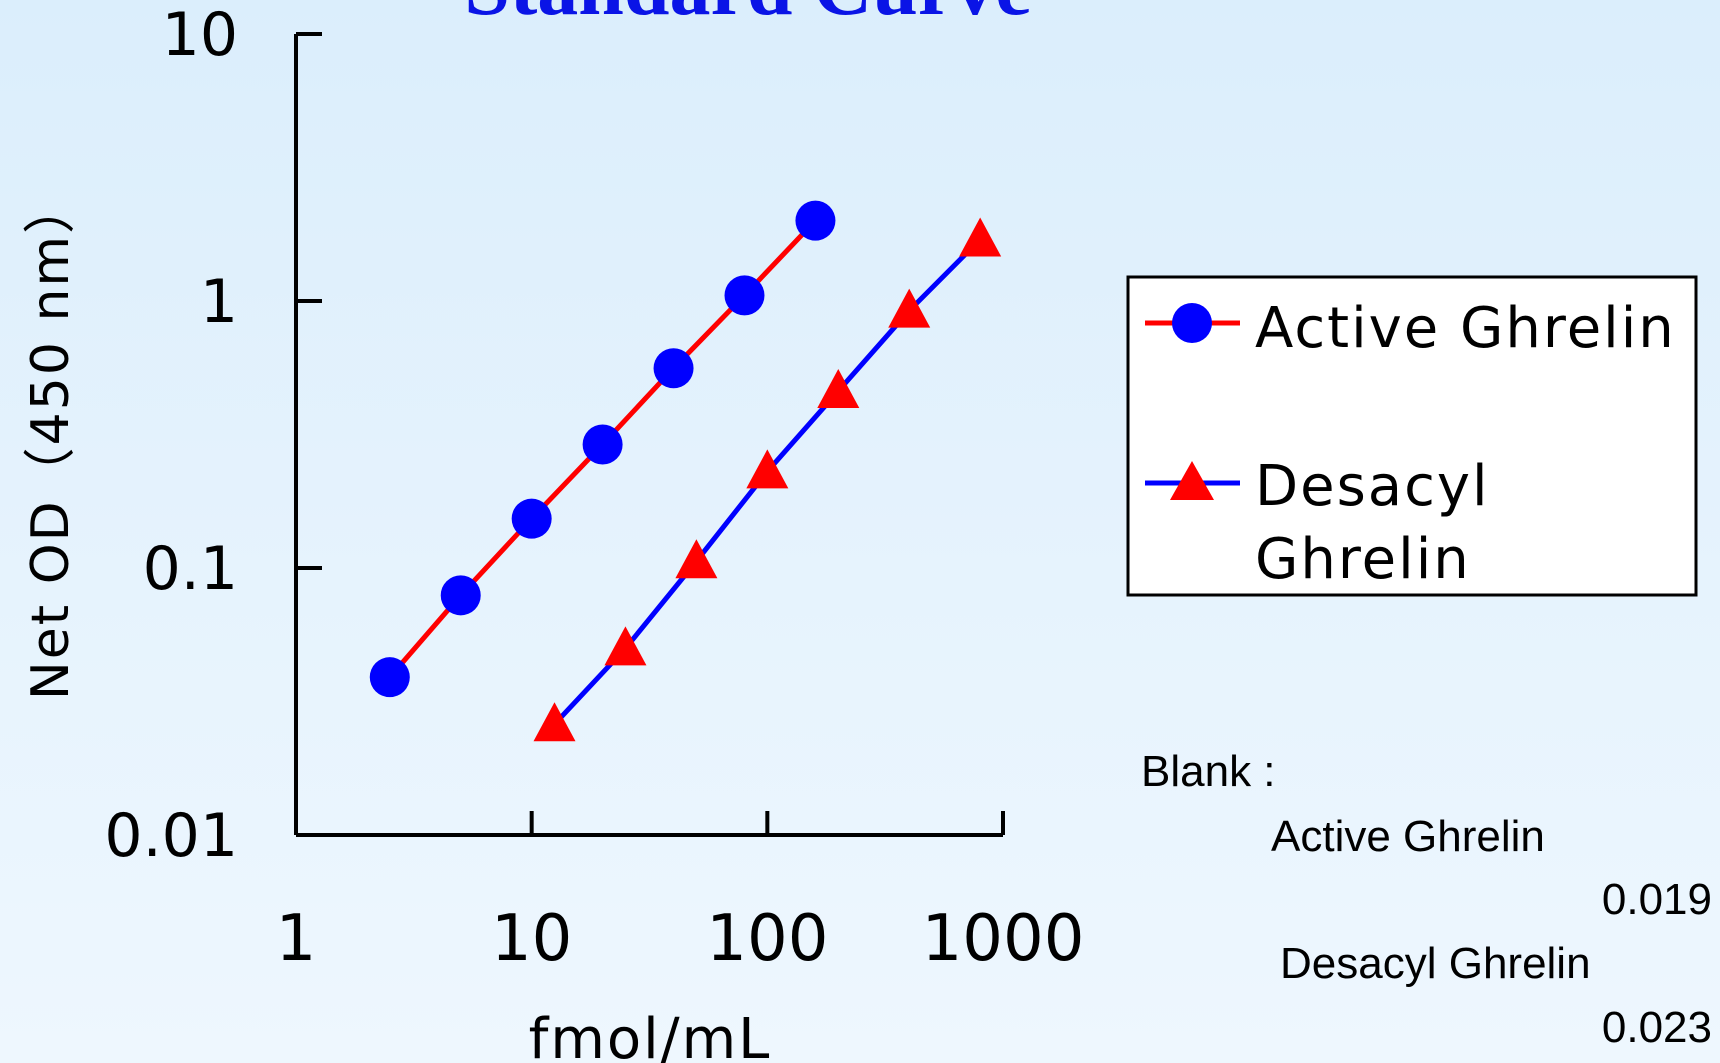 The image size is (1720, 1063). I want to click on x-tick-label: 1000, so click(1003, 939).